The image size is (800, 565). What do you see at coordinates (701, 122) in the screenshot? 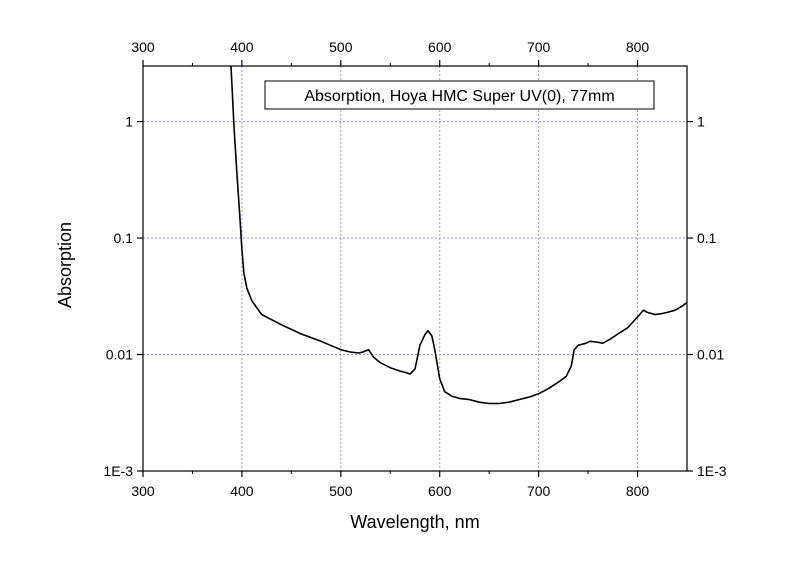
I see `y-tick-label-right: 1` at bounding box center [701, 122].